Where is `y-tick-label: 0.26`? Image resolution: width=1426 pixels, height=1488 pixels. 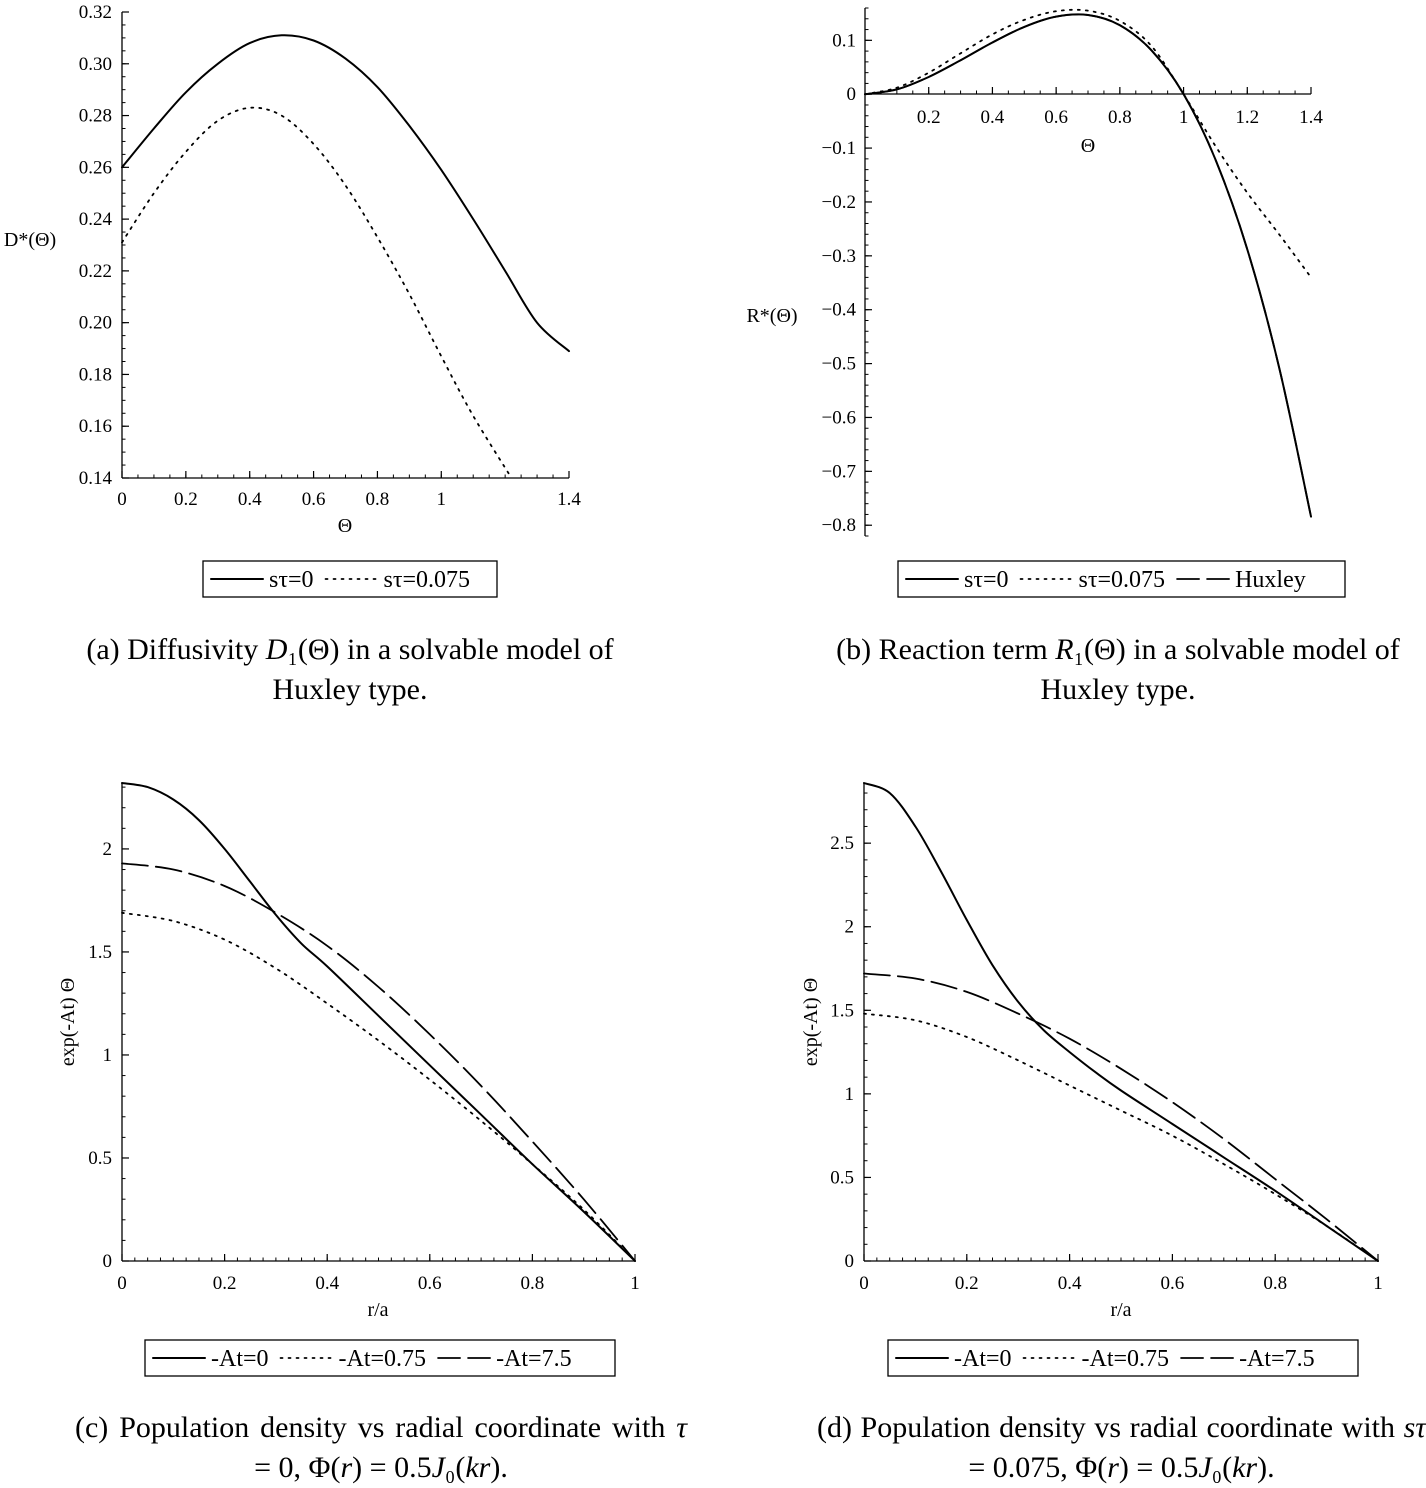 y-tick-label: 0.26 is located at coordinates (95, 167).